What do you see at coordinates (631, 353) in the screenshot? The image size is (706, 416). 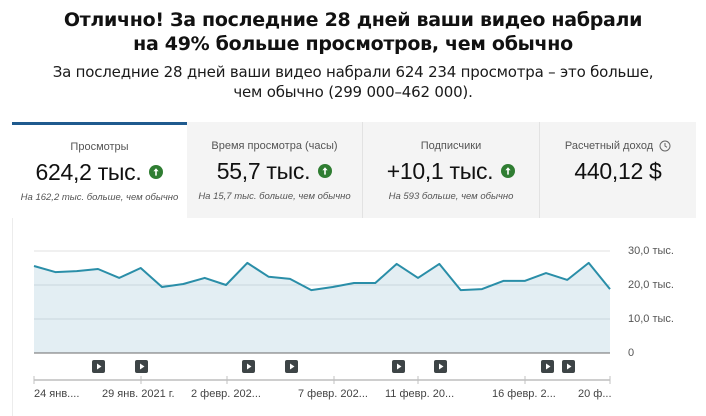 I see `y-axis-label: 0` at bounding box center [631, 353].